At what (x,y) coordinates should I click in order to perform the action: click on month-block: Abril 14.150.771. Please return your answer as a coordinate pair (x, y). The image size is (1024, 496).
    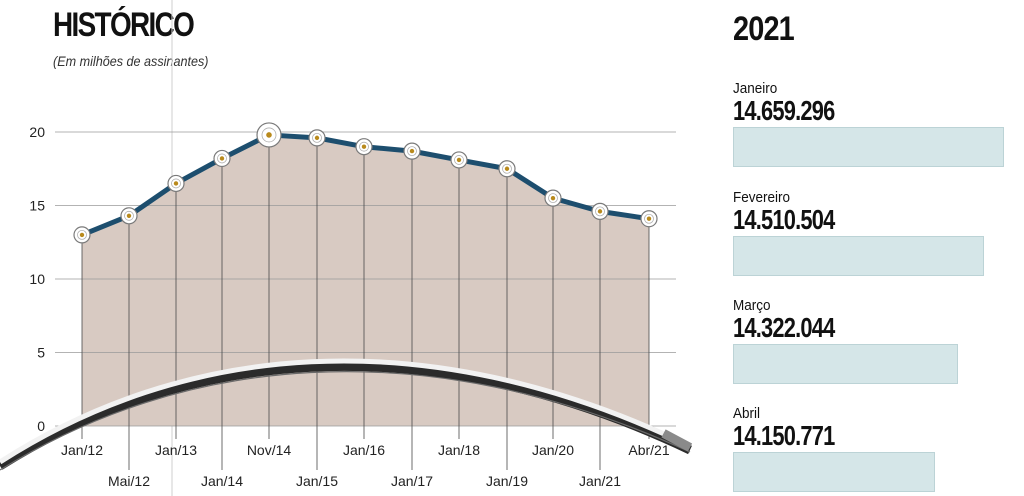
    Looking at the image, I should click on (873, 448).